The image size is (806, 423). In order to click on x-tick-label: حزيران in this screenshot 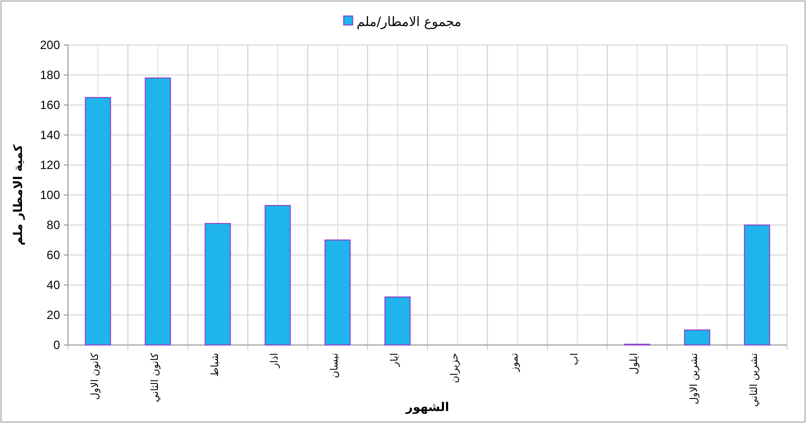, I will do `click(454, 368)`.